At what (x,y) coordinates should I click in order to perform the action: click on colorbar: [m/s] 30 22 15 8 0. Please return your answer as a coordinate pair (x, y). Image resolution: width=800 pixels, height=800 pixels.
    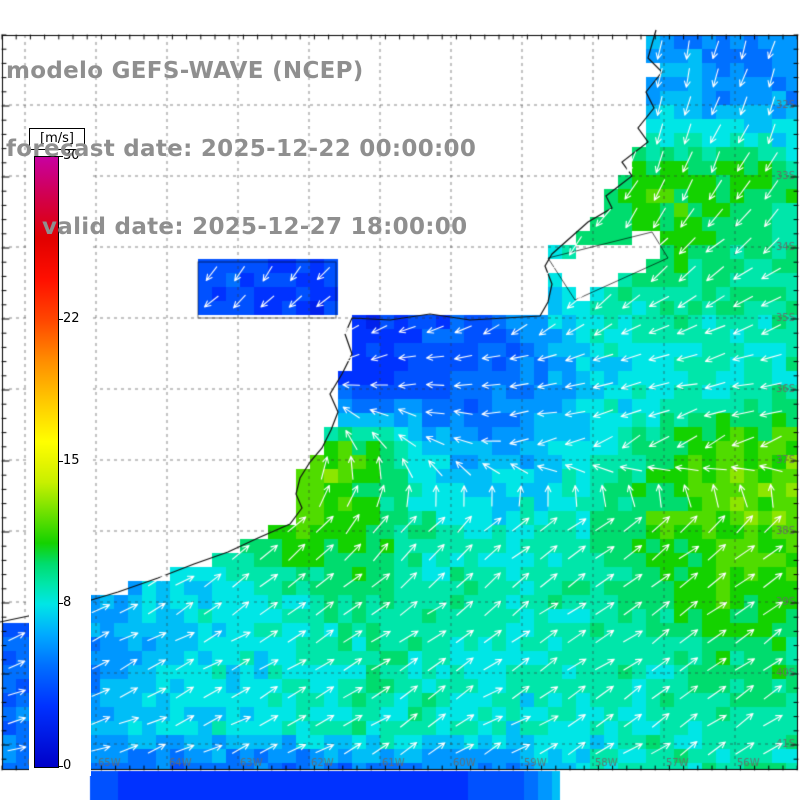
    Looking at the image, I should click on (60, 451).